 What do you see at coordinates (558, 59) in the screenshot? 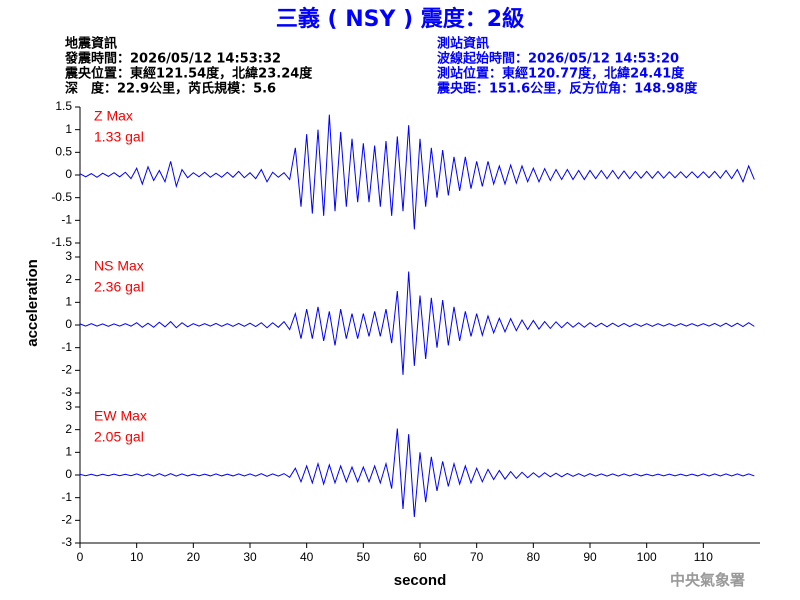
I see `info-line: 波線起始時間：2026/05/12 14:53:20` at bounding box center [558, 59].